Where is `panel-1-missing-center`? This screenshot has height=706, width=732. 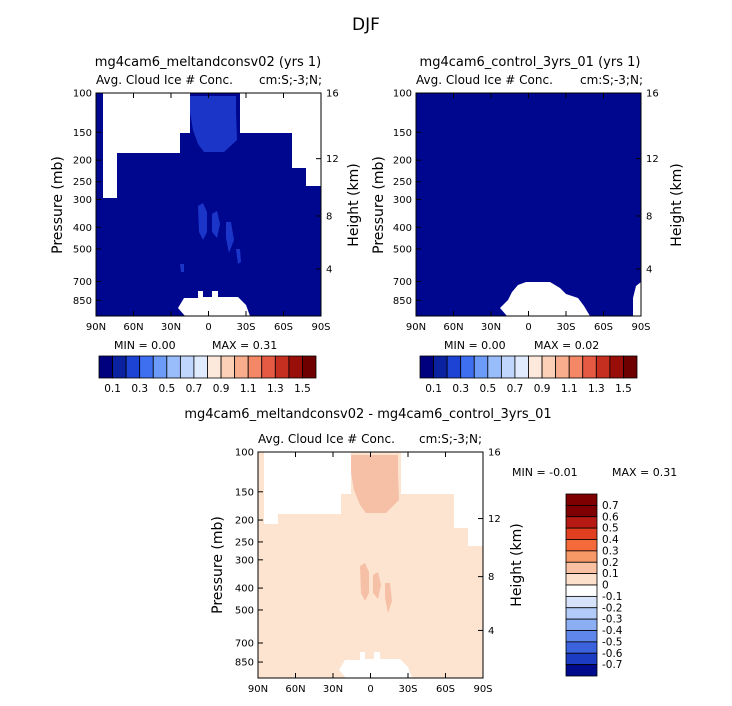 panel-1-missing-center is located at coordinates (153, 123).